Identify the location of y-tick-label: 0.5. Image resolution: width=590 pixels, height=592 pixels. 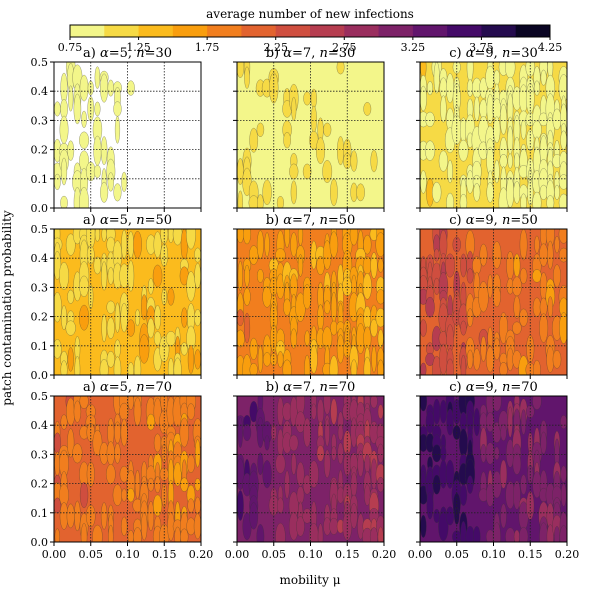
(40, 229).